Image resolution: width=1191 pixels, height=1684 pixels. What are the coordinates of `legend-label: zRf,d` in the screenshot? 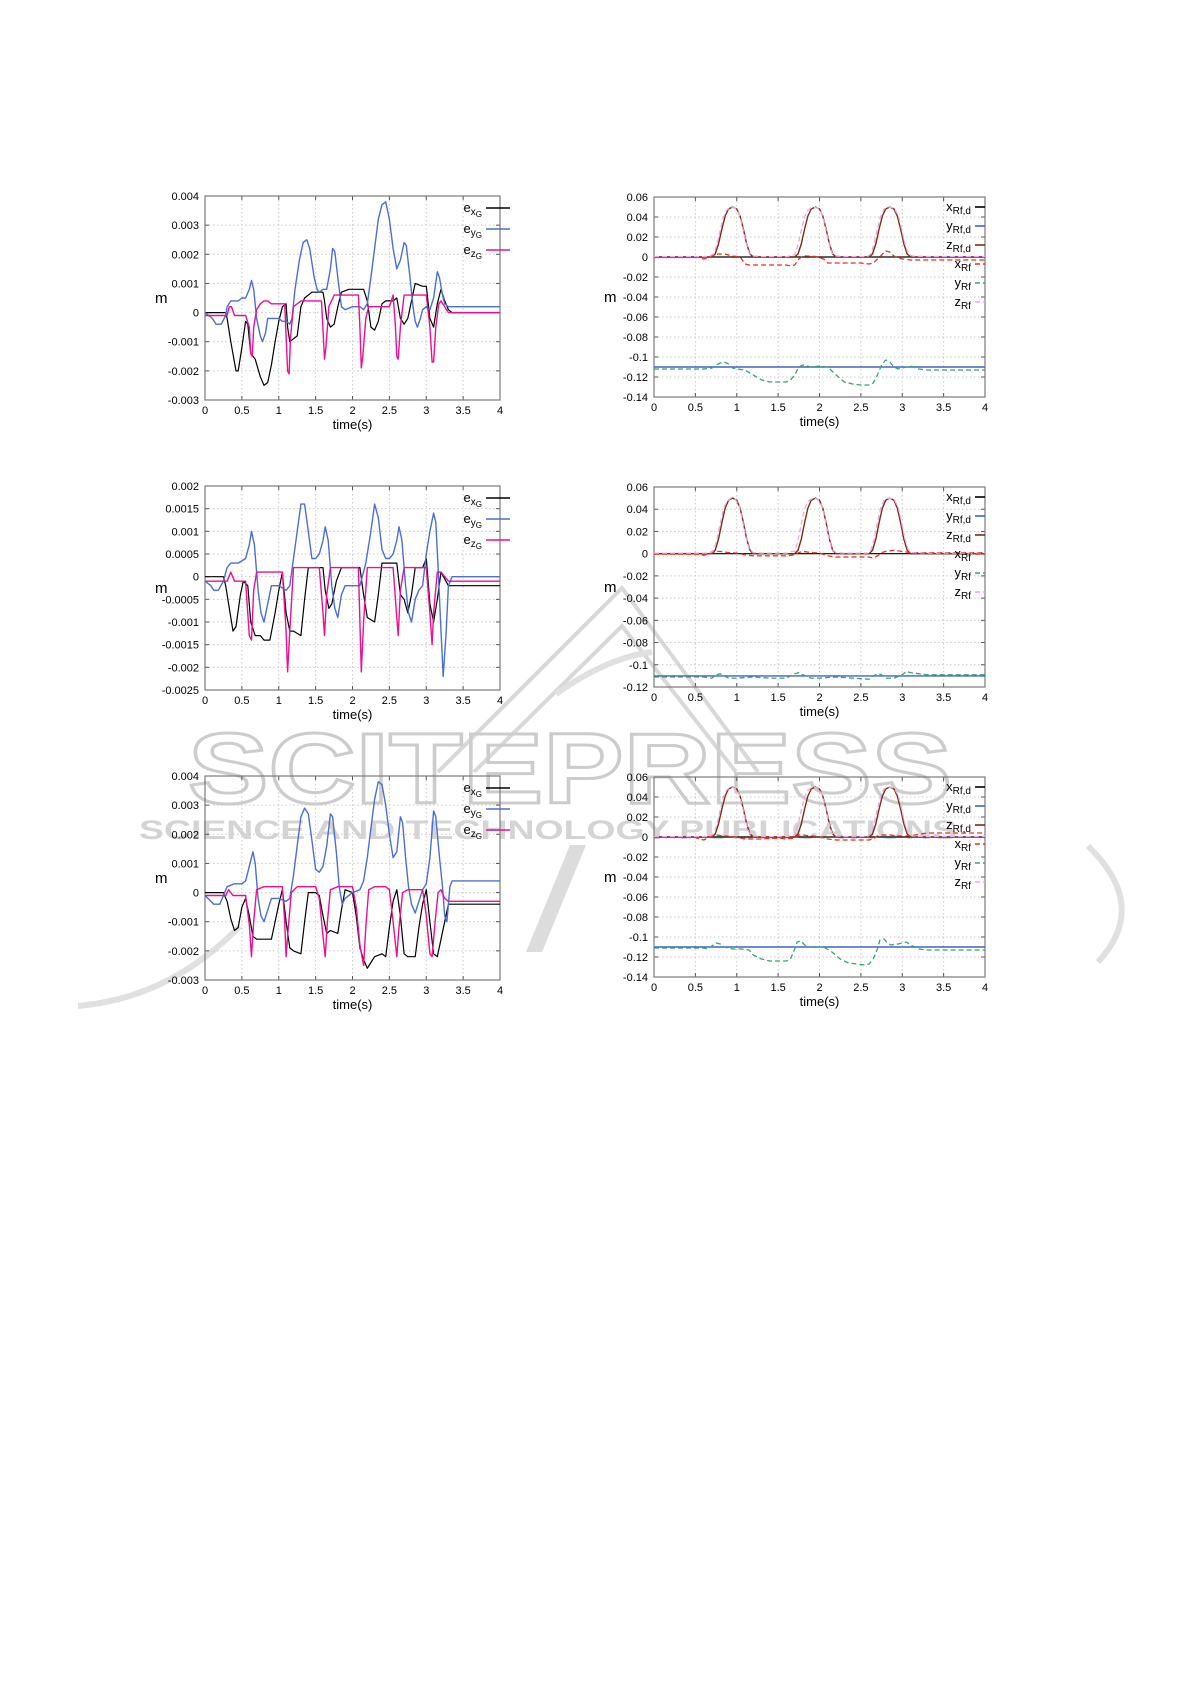 It's located at (958, 826).